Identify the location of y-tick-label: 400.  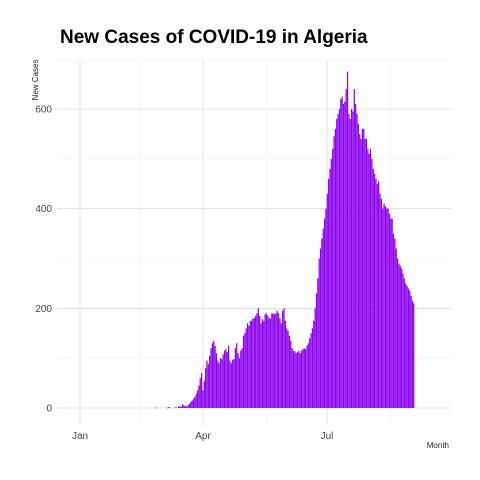
(43, 209).